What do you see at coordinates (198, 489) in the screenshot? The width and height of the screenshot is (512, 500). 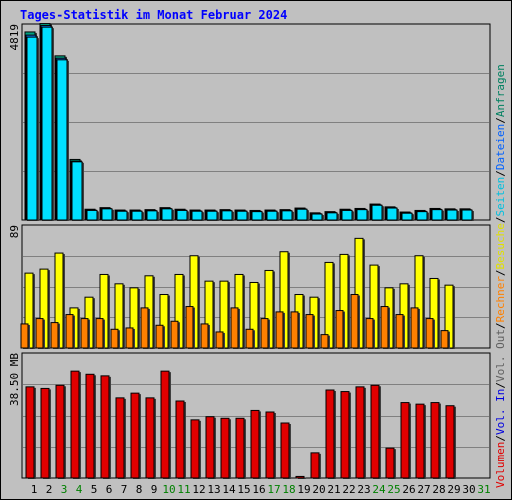 I see `x-tick-label: 12` at bounding box center [198, 489].